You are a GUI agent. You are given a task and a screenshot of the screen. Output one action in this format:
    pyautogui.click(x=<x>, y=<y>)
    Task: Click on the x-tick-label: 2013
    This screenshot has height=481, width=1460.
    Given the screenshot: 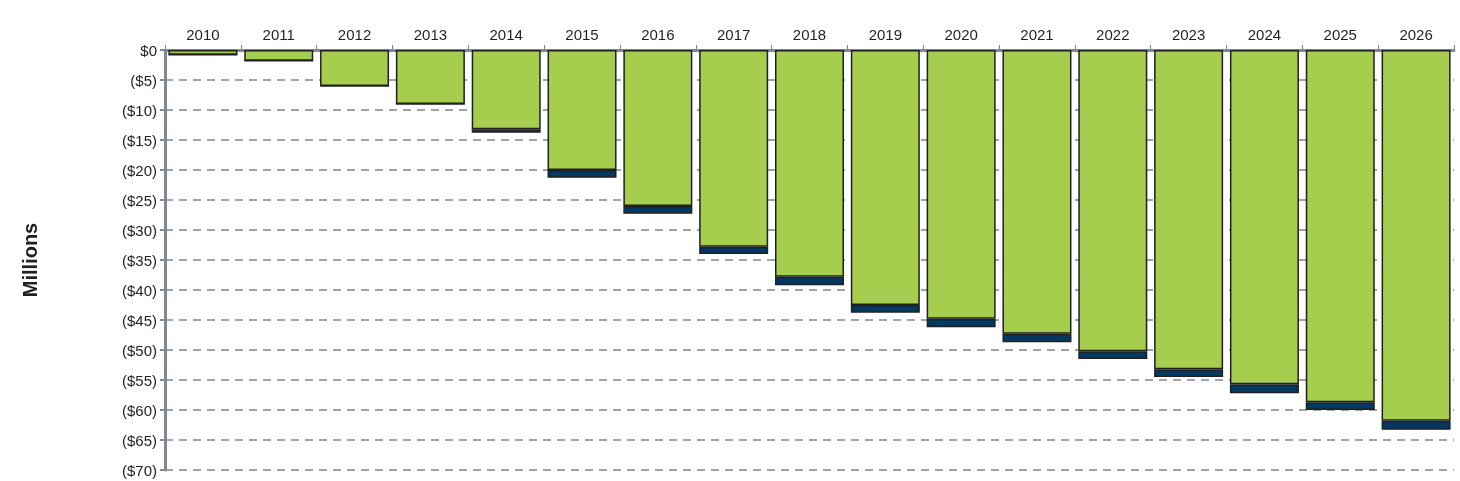 What is the action you would take?
    pyautogui.click(x=430, y=34)
    